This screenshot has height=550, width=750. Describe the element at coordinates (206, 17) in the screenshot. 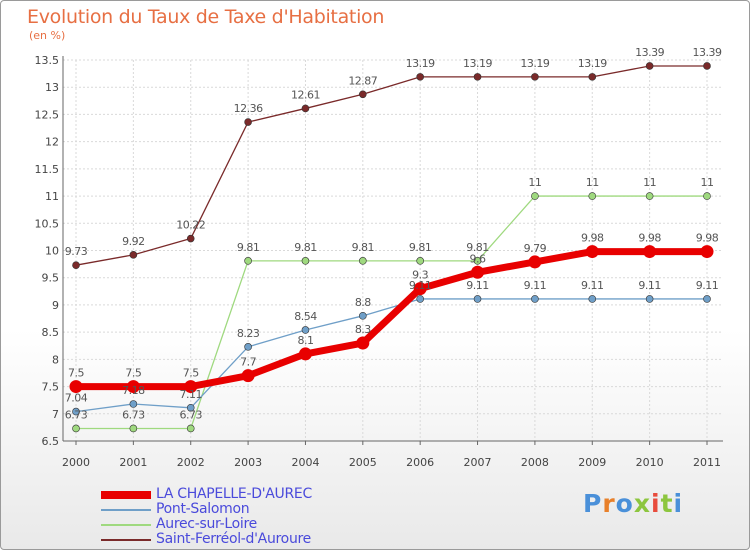

I see `chart-title: Evolution du Taux de Taxe d'Habitation` at that location.